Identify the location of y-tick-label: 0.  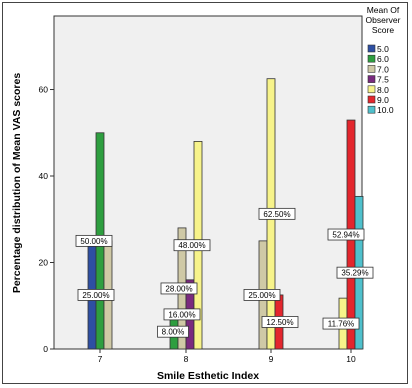
(45, 349).